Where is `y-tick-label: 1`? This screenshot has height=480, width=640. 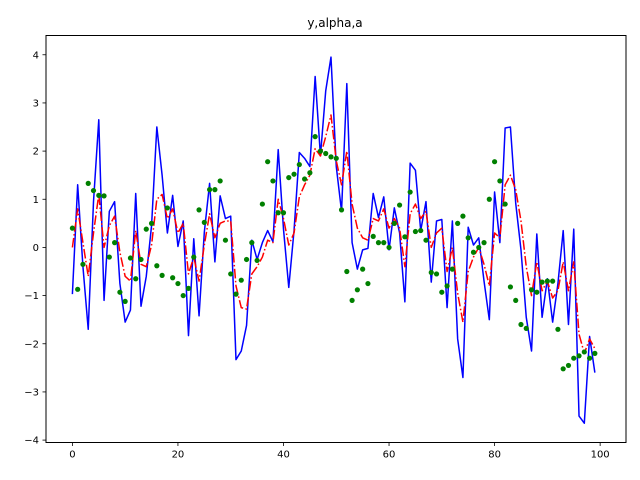
y-tick-label: 1 is located at coordinates (36, 200).